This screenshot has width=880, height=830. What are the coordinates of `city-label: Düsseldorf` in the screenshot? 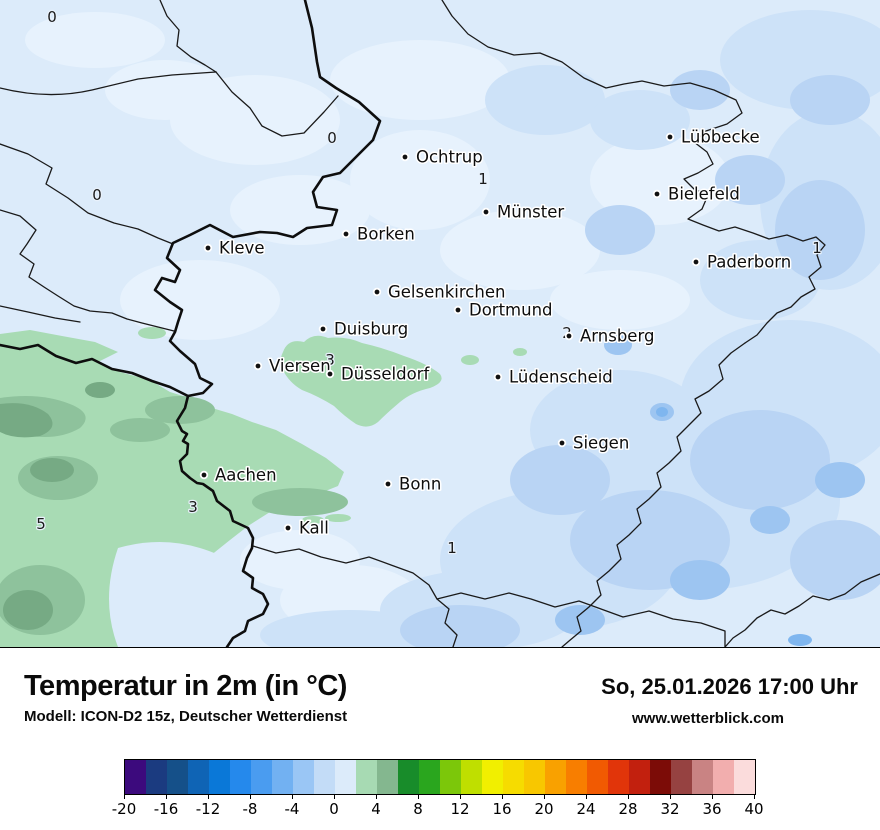 It's located at (385, 374).